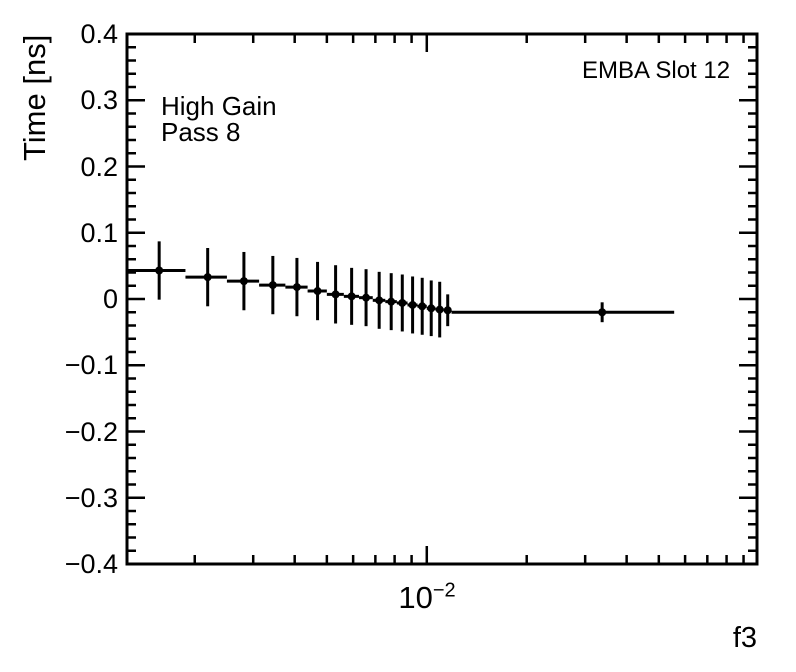  What do you see at coordinates (99, 166) in the screenshot?
I see `y-tick-label: 0.2` at bounding box center [99, 166].